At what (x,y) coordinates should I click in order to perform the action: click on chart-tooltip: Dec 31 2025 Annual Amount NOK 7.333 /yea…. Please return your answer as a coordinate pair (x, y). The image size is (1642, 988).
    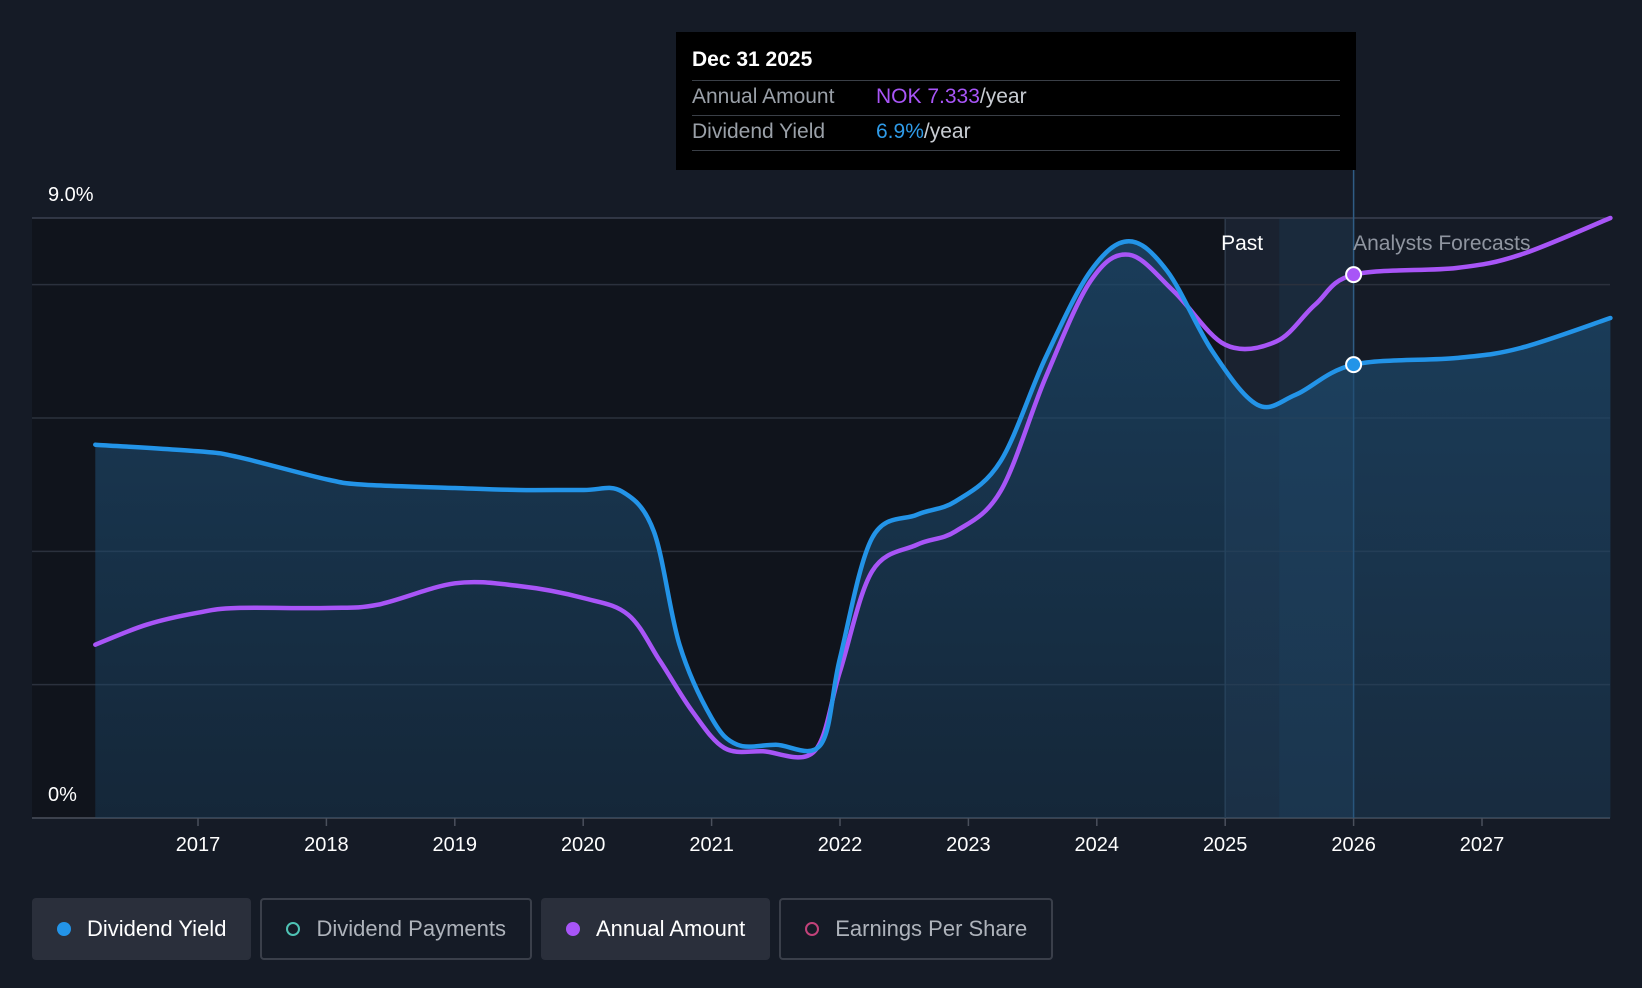
    Looking at the image, I should click on (1016, 101).